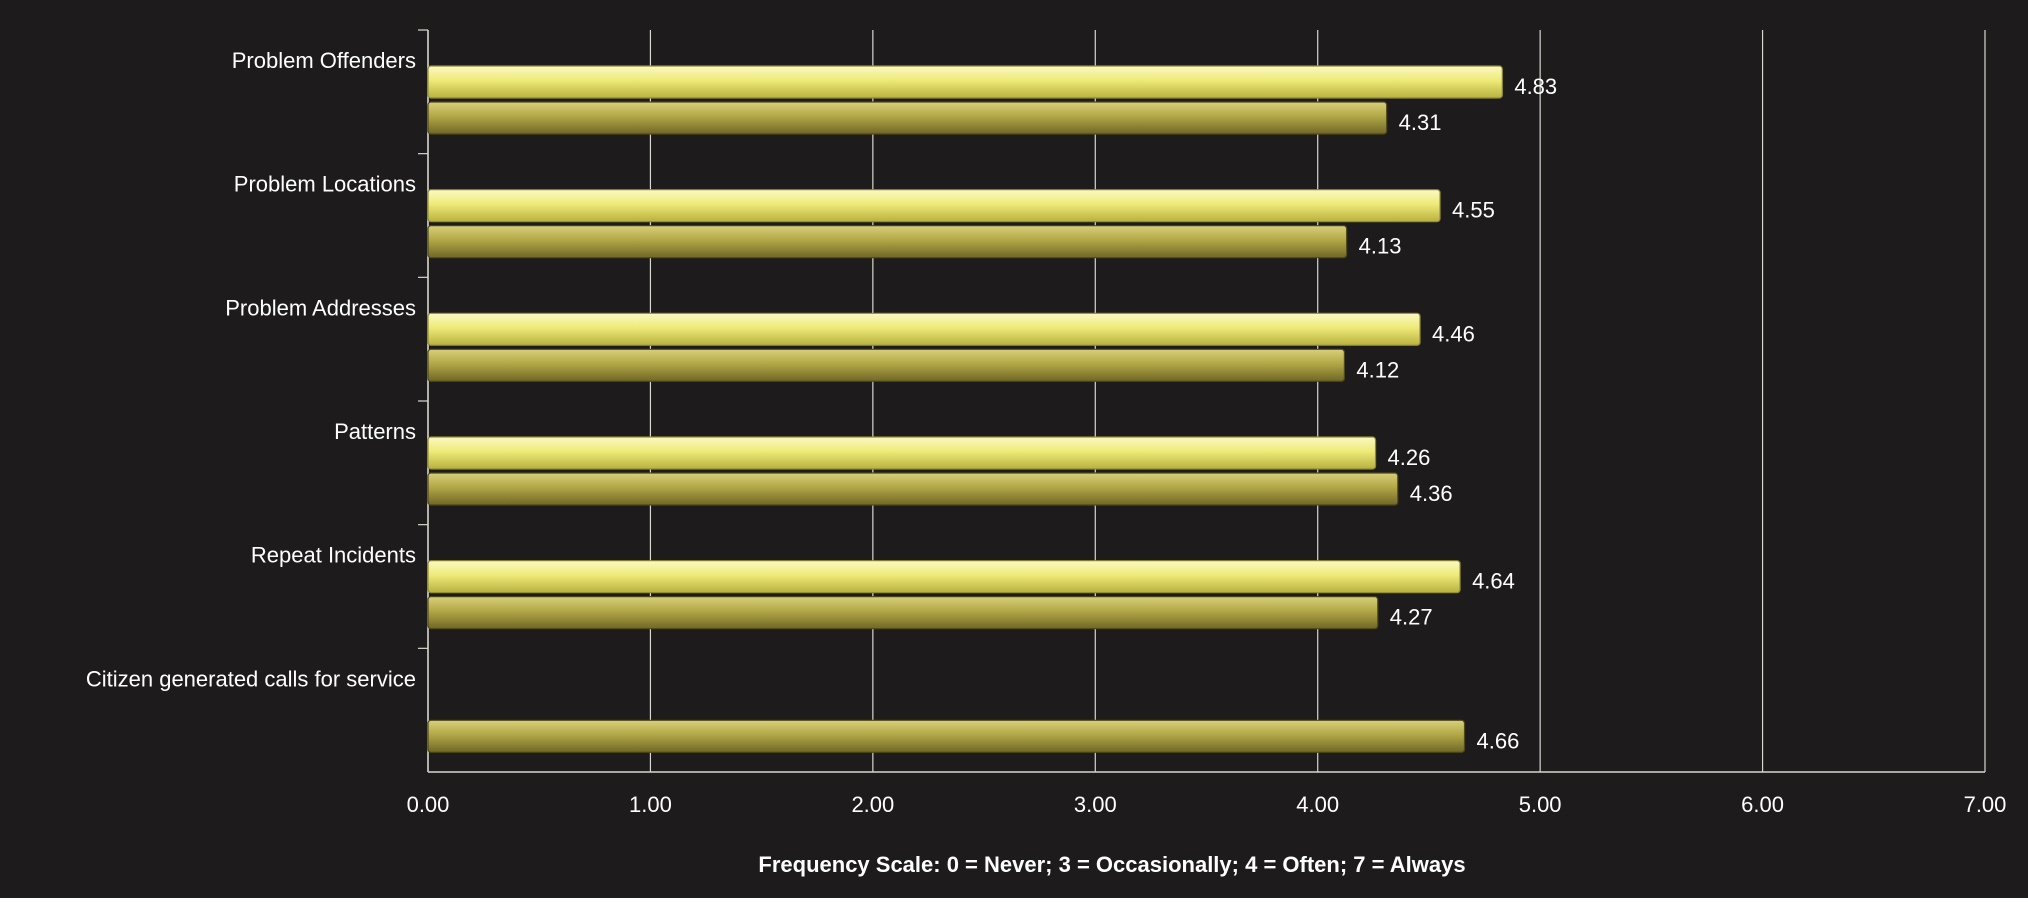  I want to click on data-label: 4.27, so click(1411, 617).